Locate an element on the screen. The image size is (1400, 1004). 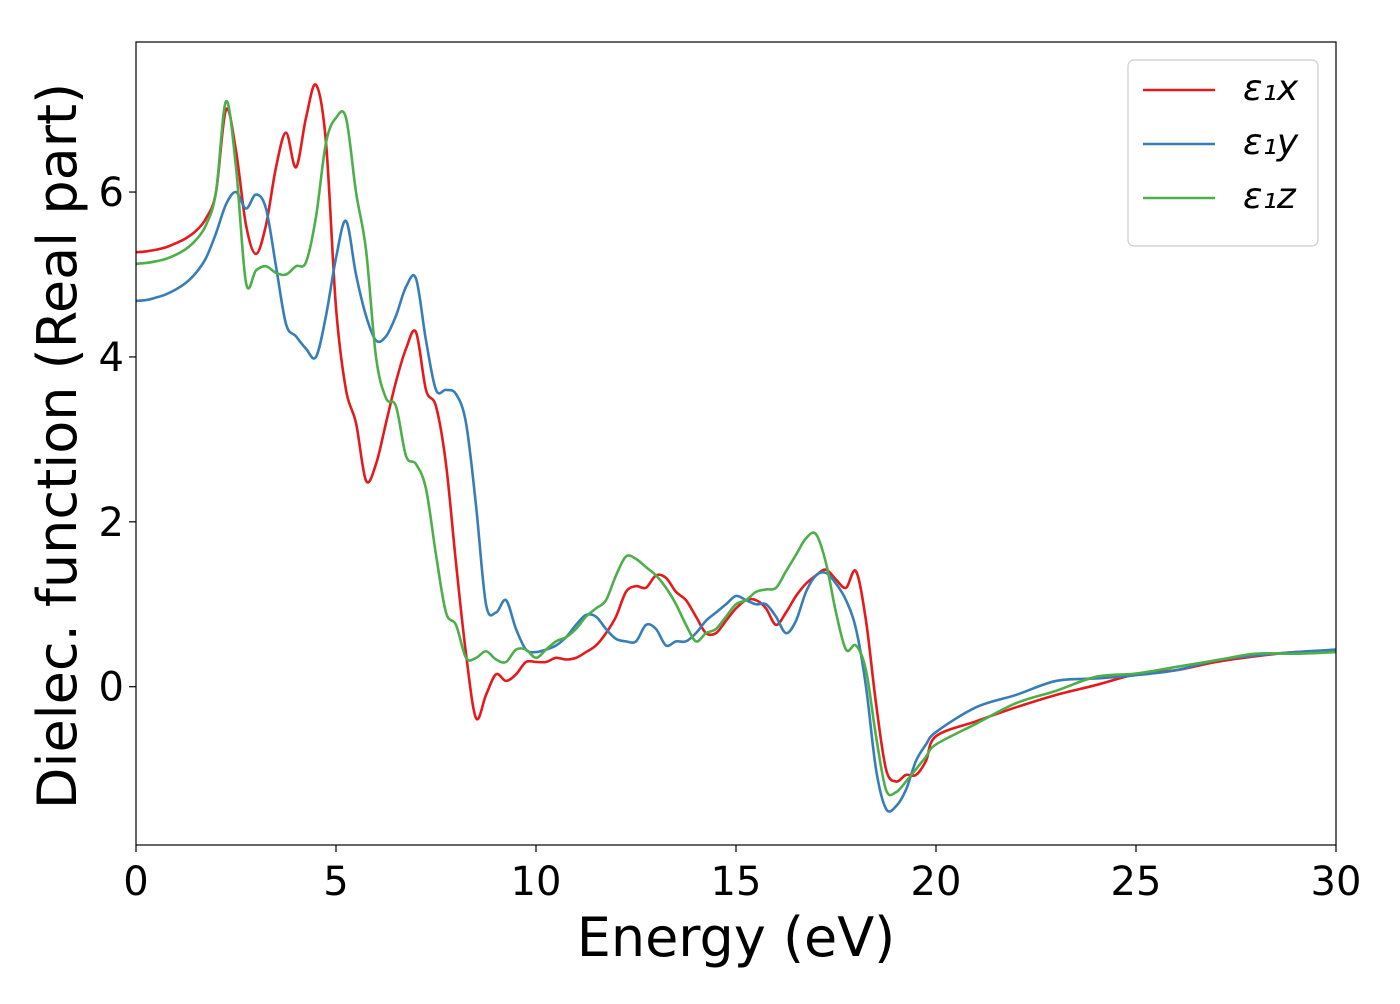
x-tick-label: 20 is located at coordinates (936, 882).